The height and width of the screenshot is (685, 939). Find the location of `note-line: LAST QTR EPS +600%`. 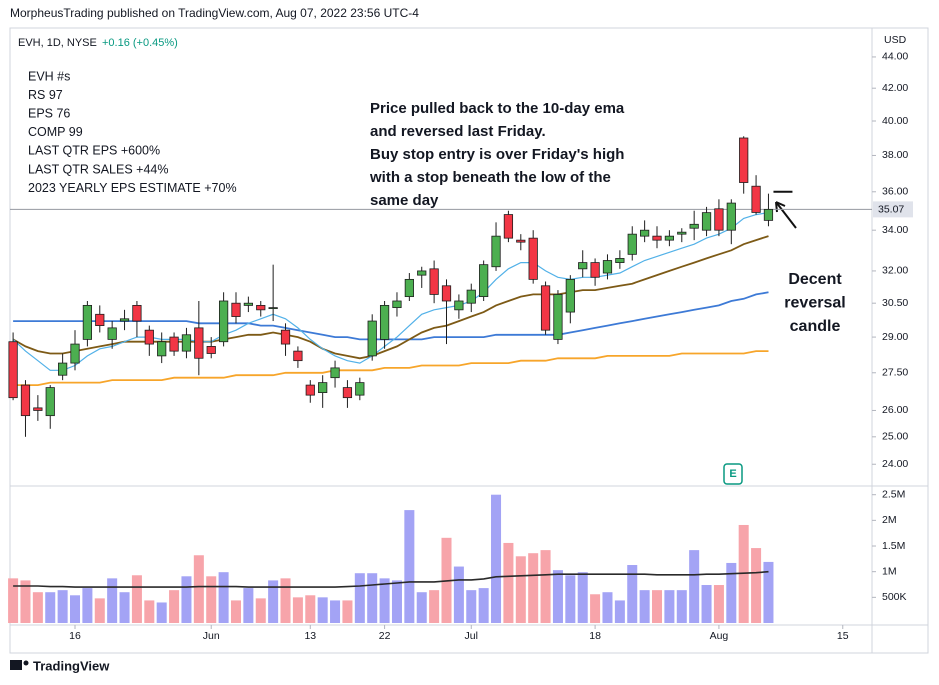

note-line: LAST QTR EPS +600% is located at coordinates (94, 151).